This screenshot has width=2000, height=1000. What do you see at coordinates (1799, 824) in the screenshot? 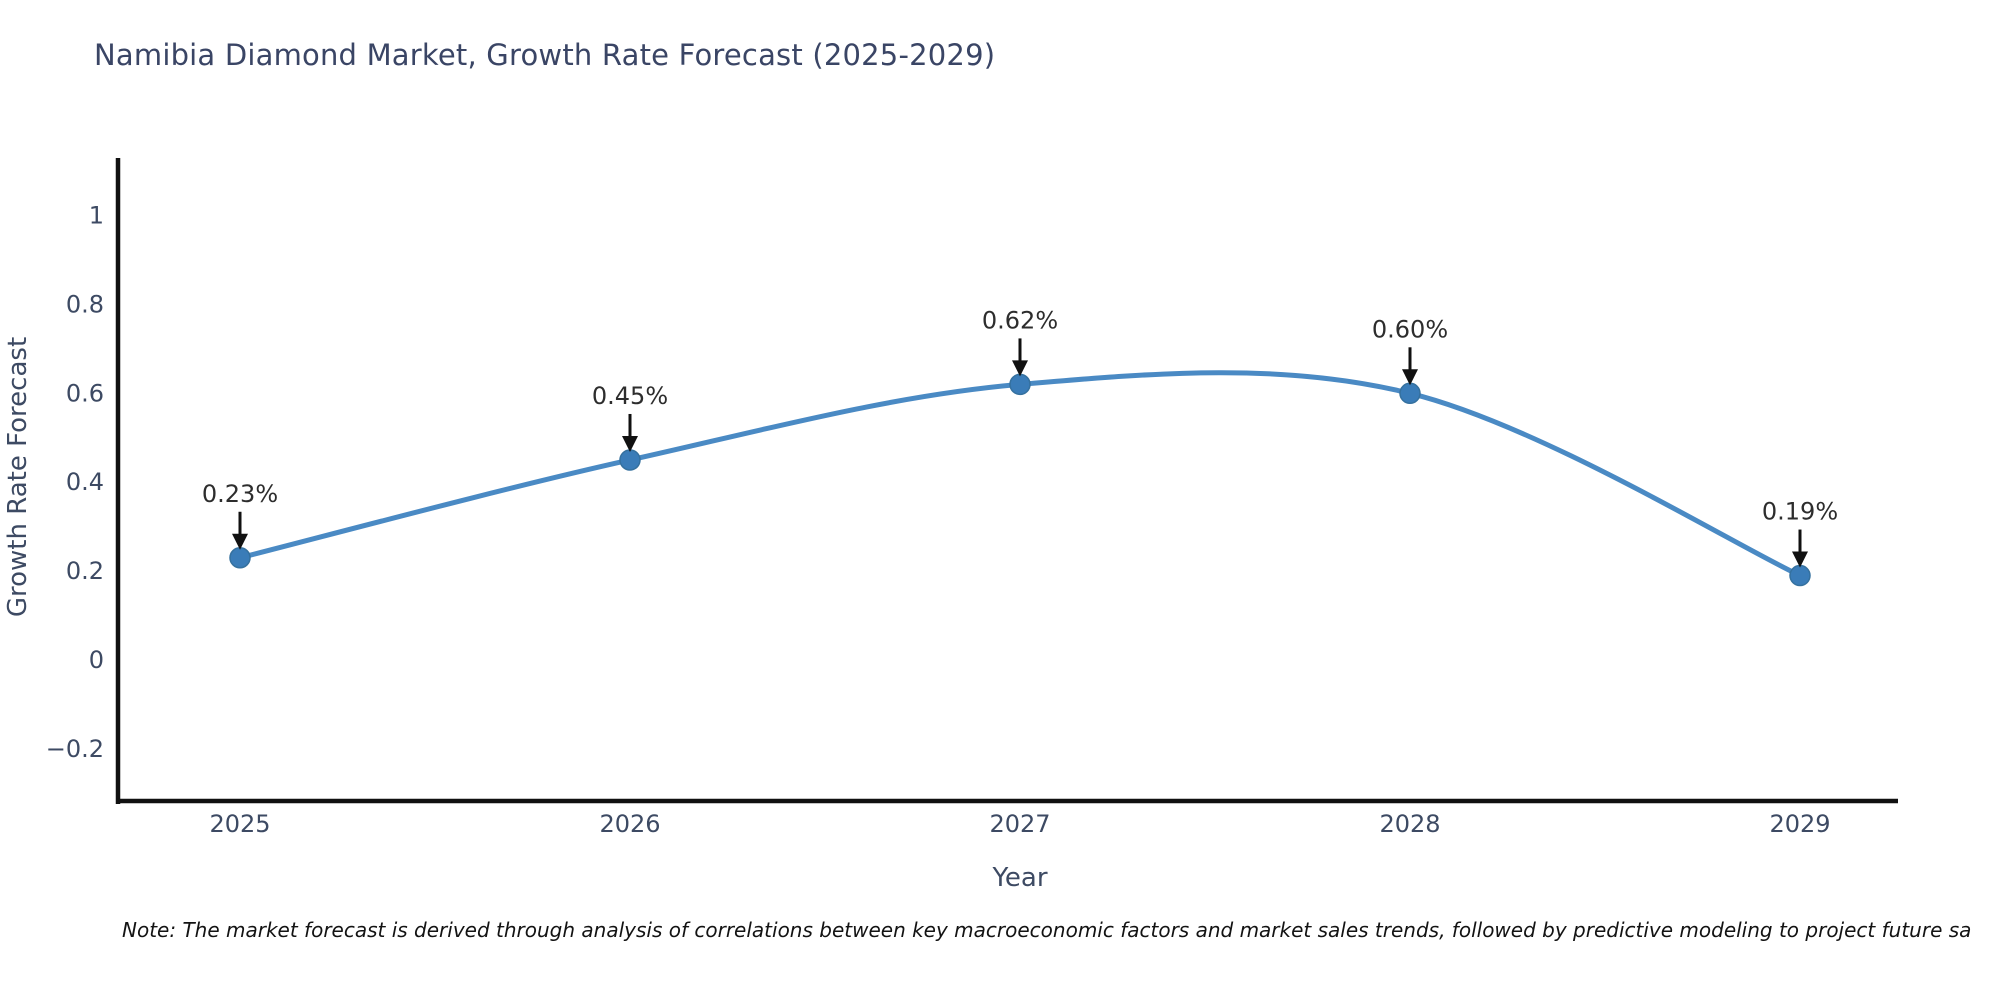
I see `x-axis-tick-label: 2029` at bounding box center [1799, 824].